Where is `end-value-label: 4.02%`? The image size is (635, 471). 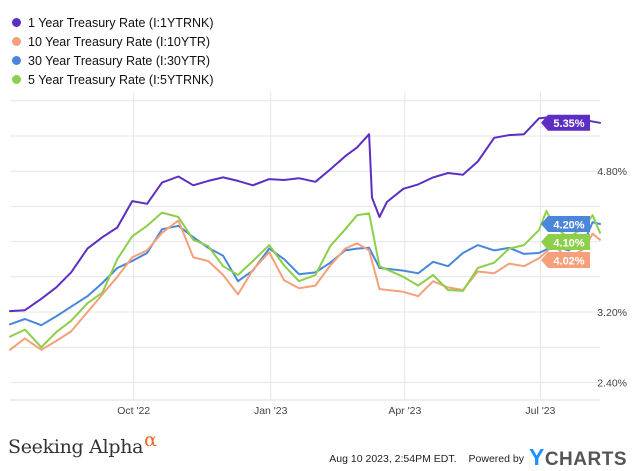
end-value-label: 4.02% is located at coordinates (568, 261).